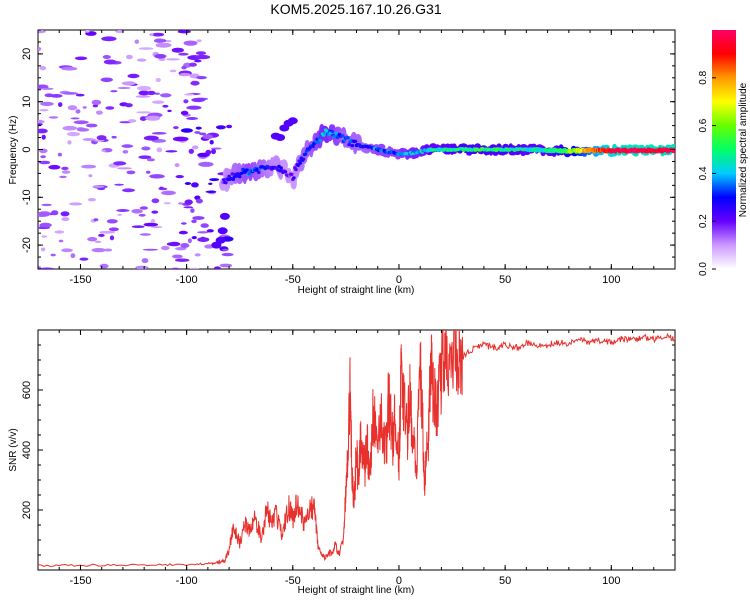 This screenshot has width=750, height=600. Describe the element at coordinates (505, 280) in the screenshot. I see `spec-x-tick-label: 50` at that location.